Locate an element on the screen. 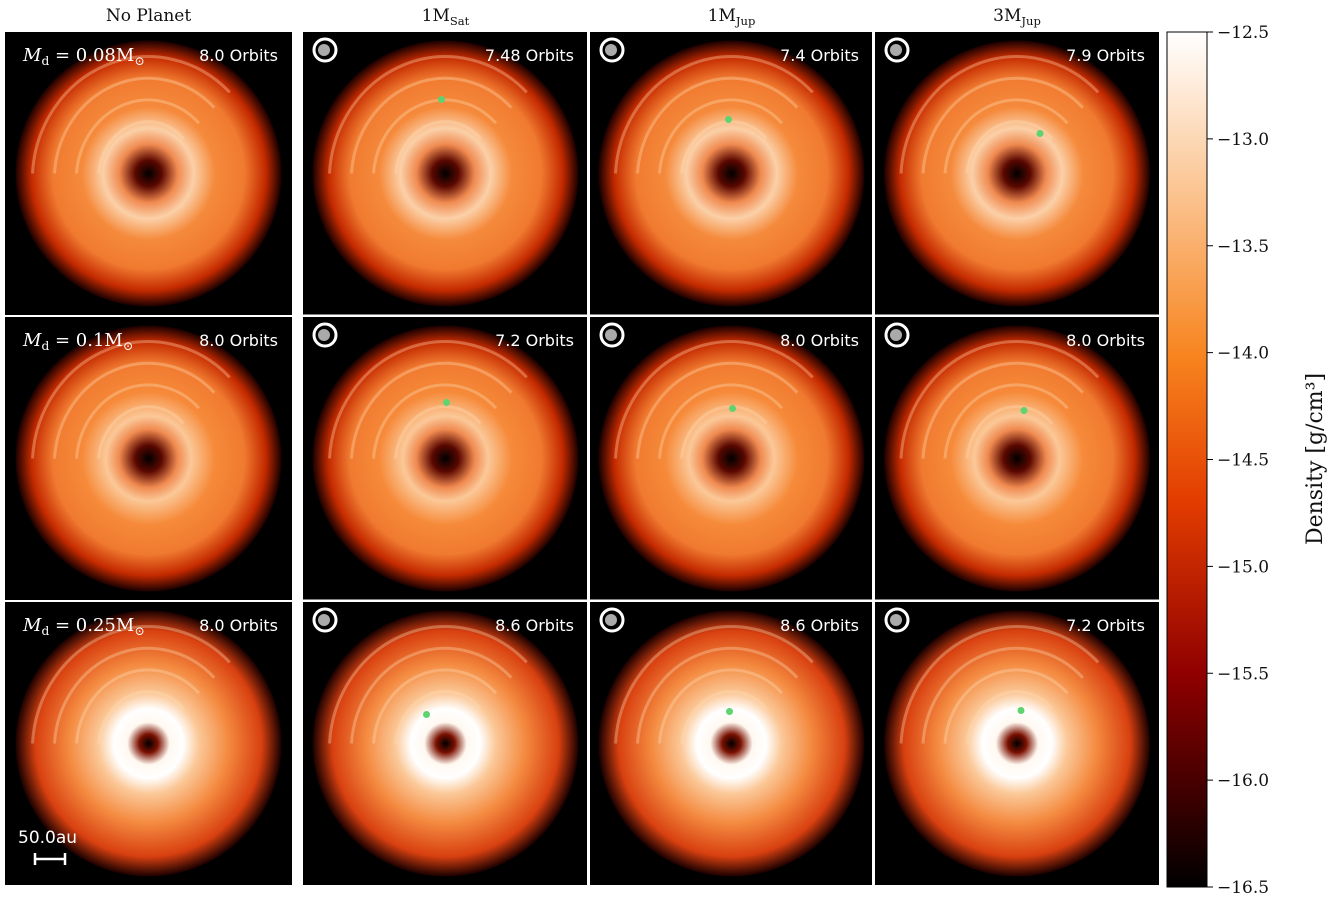 Image resolution: width=1341 pixels, height=898 pixels. row-label: Md = 0.08M⊙ is located at coordinates (83, 56).